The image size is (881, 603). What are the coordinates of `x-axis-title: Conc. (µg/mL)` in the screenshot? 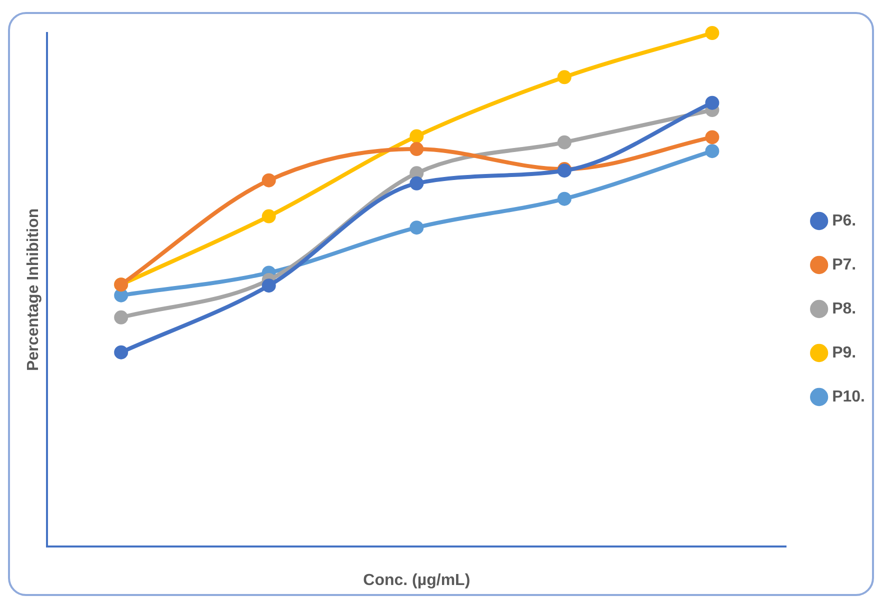 It's located at (416, 580).